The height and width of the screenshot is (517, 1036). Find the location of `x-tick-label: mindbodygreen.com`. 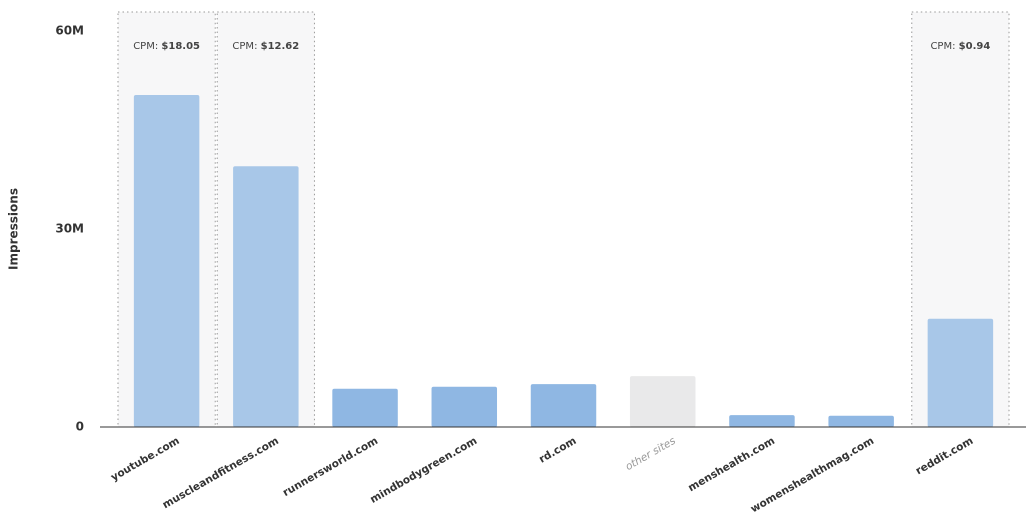

x-tick-label: mindbodygreen.com is located at coordinates (423, 470).